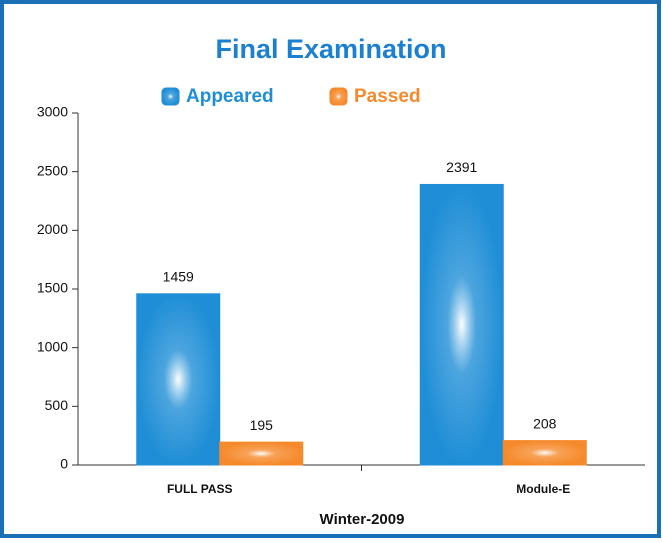  Describe the element at coordinates (330, 49) in the screenshot. I see `chart-title: Final Examination` at that location.